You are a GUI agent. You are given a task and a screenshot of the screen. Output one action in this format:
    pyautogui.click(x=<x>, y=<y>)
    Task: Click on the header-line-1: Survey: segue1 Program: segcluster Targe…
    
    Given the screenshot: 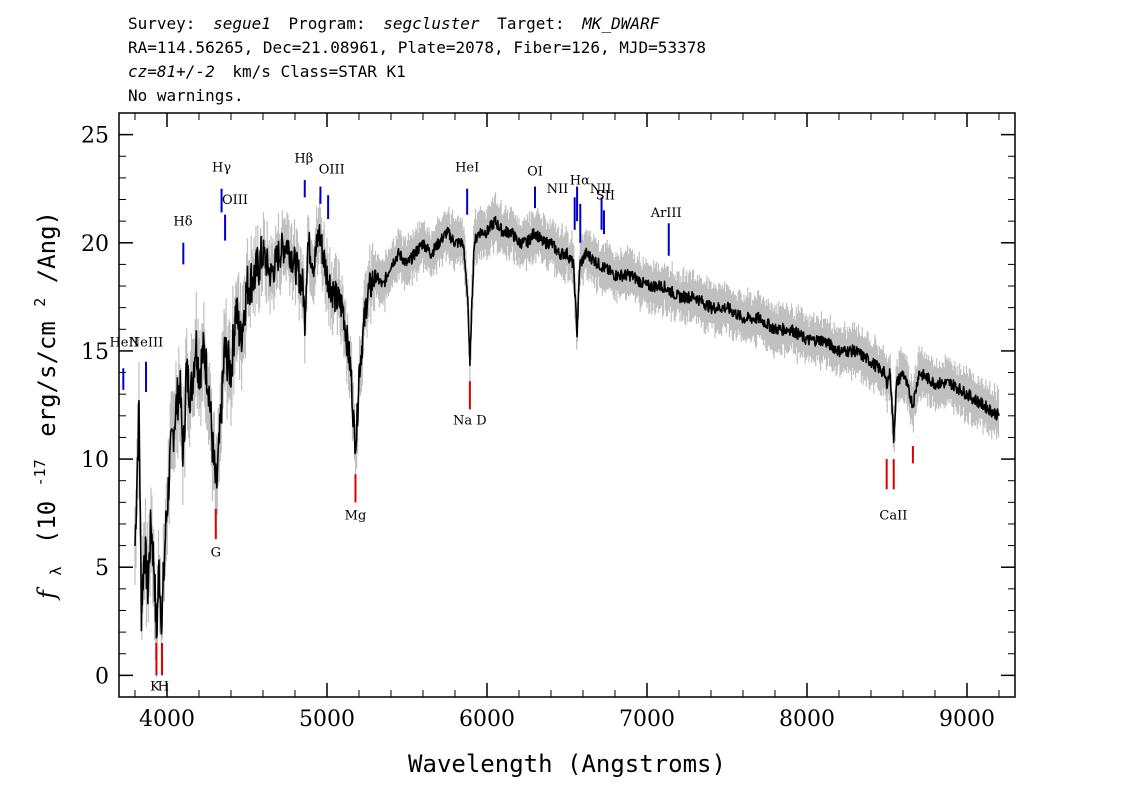 What is the action you would take?
    pyautogui.click(x=394, y=23)
    